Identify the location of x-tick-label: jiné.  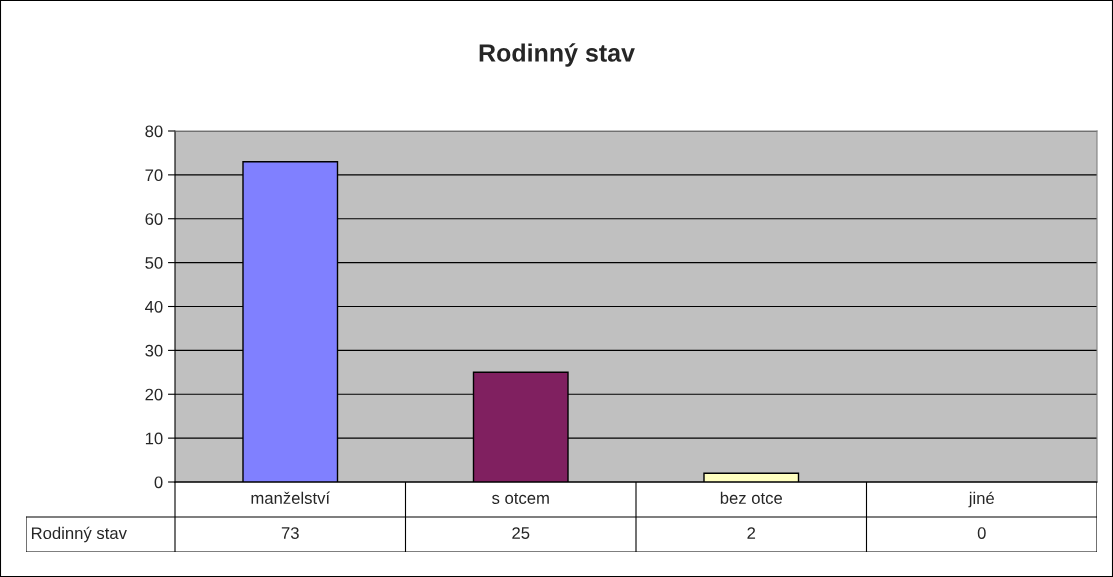
(981, 499).